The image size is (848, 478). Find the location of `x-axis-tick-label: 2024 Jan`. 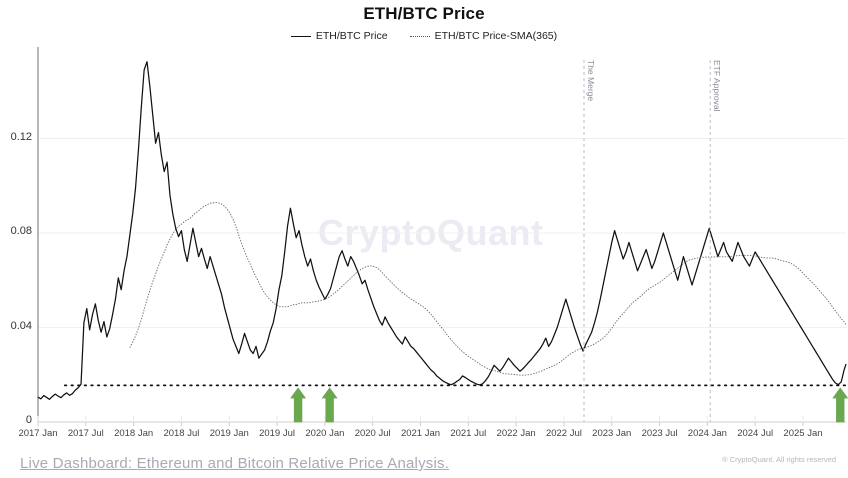

x-axis-tick-label: 2024 Jan is located at coordinates (707, 433).